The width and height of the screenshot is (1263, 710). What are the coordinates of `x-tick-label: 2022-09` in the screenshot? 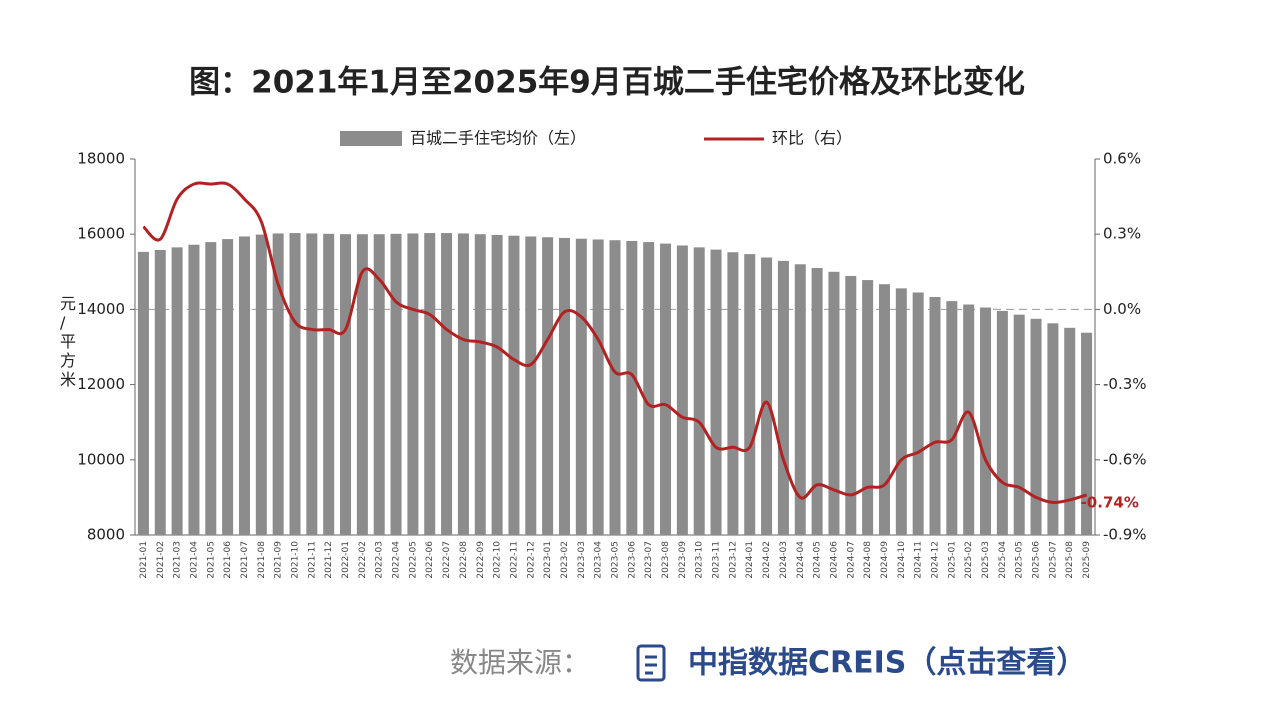 It's located at (481, 560).